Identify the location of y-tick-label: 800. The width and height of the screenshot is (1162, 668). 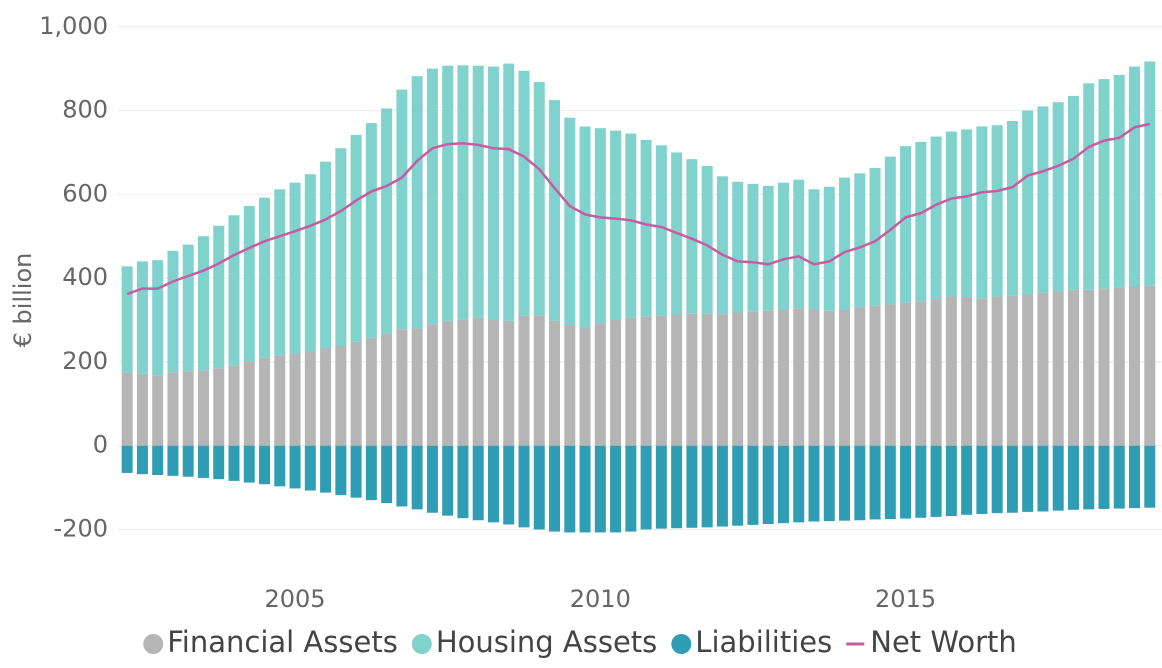
(85, 110).